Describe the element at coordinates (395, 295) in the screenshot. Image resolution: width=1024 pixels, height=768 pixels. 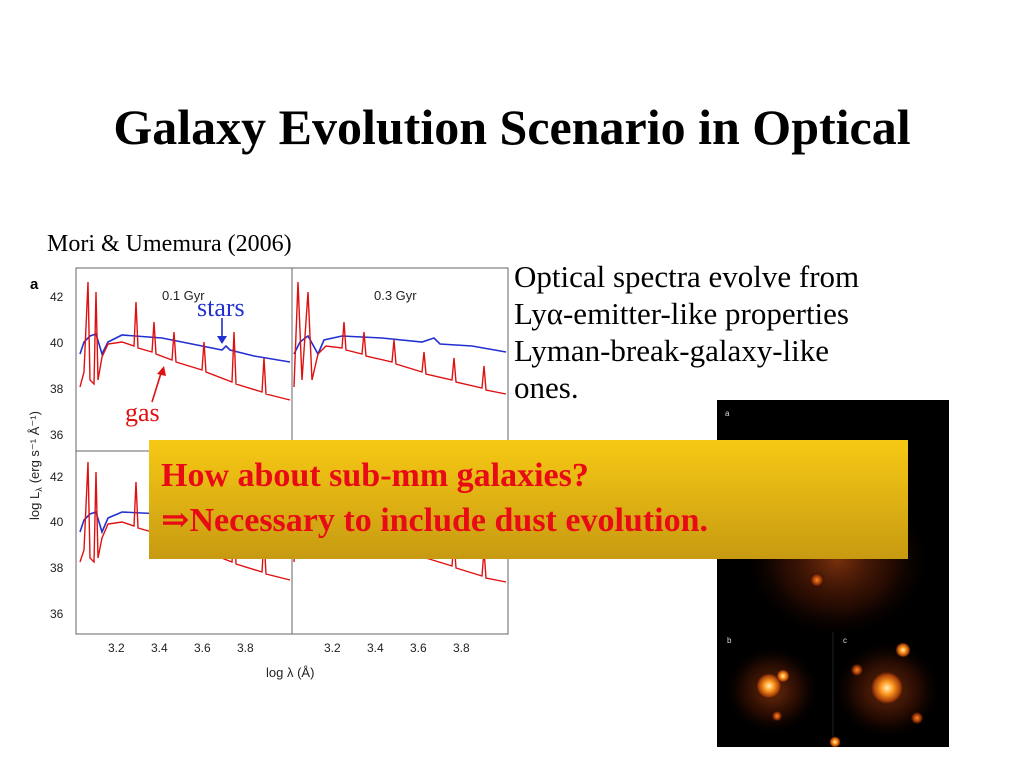
I see `panel-label-0.3-gyr: 0.3 Gyr` at that location.